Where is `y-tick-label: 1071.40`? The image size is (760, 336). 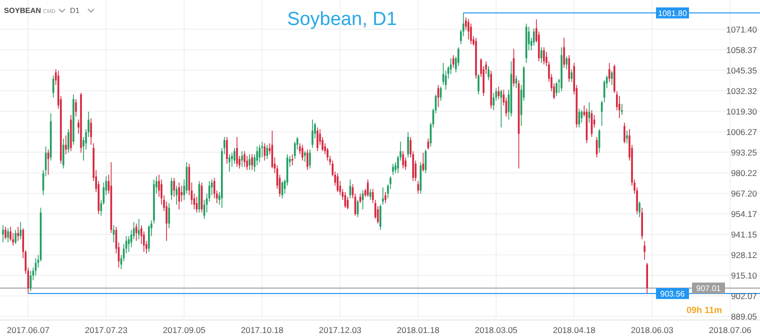
y-tick-label: 1071.40 is located at coordinates (742, 29).